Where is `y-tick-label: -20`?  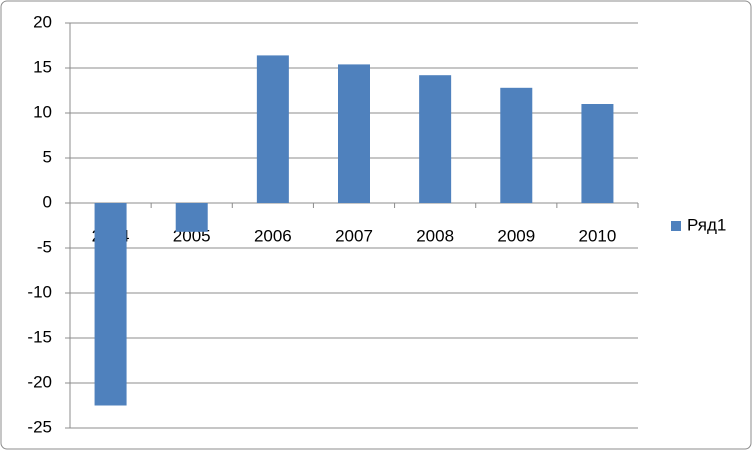 y-tick-label: -20 is located at coordinates (39, 381).